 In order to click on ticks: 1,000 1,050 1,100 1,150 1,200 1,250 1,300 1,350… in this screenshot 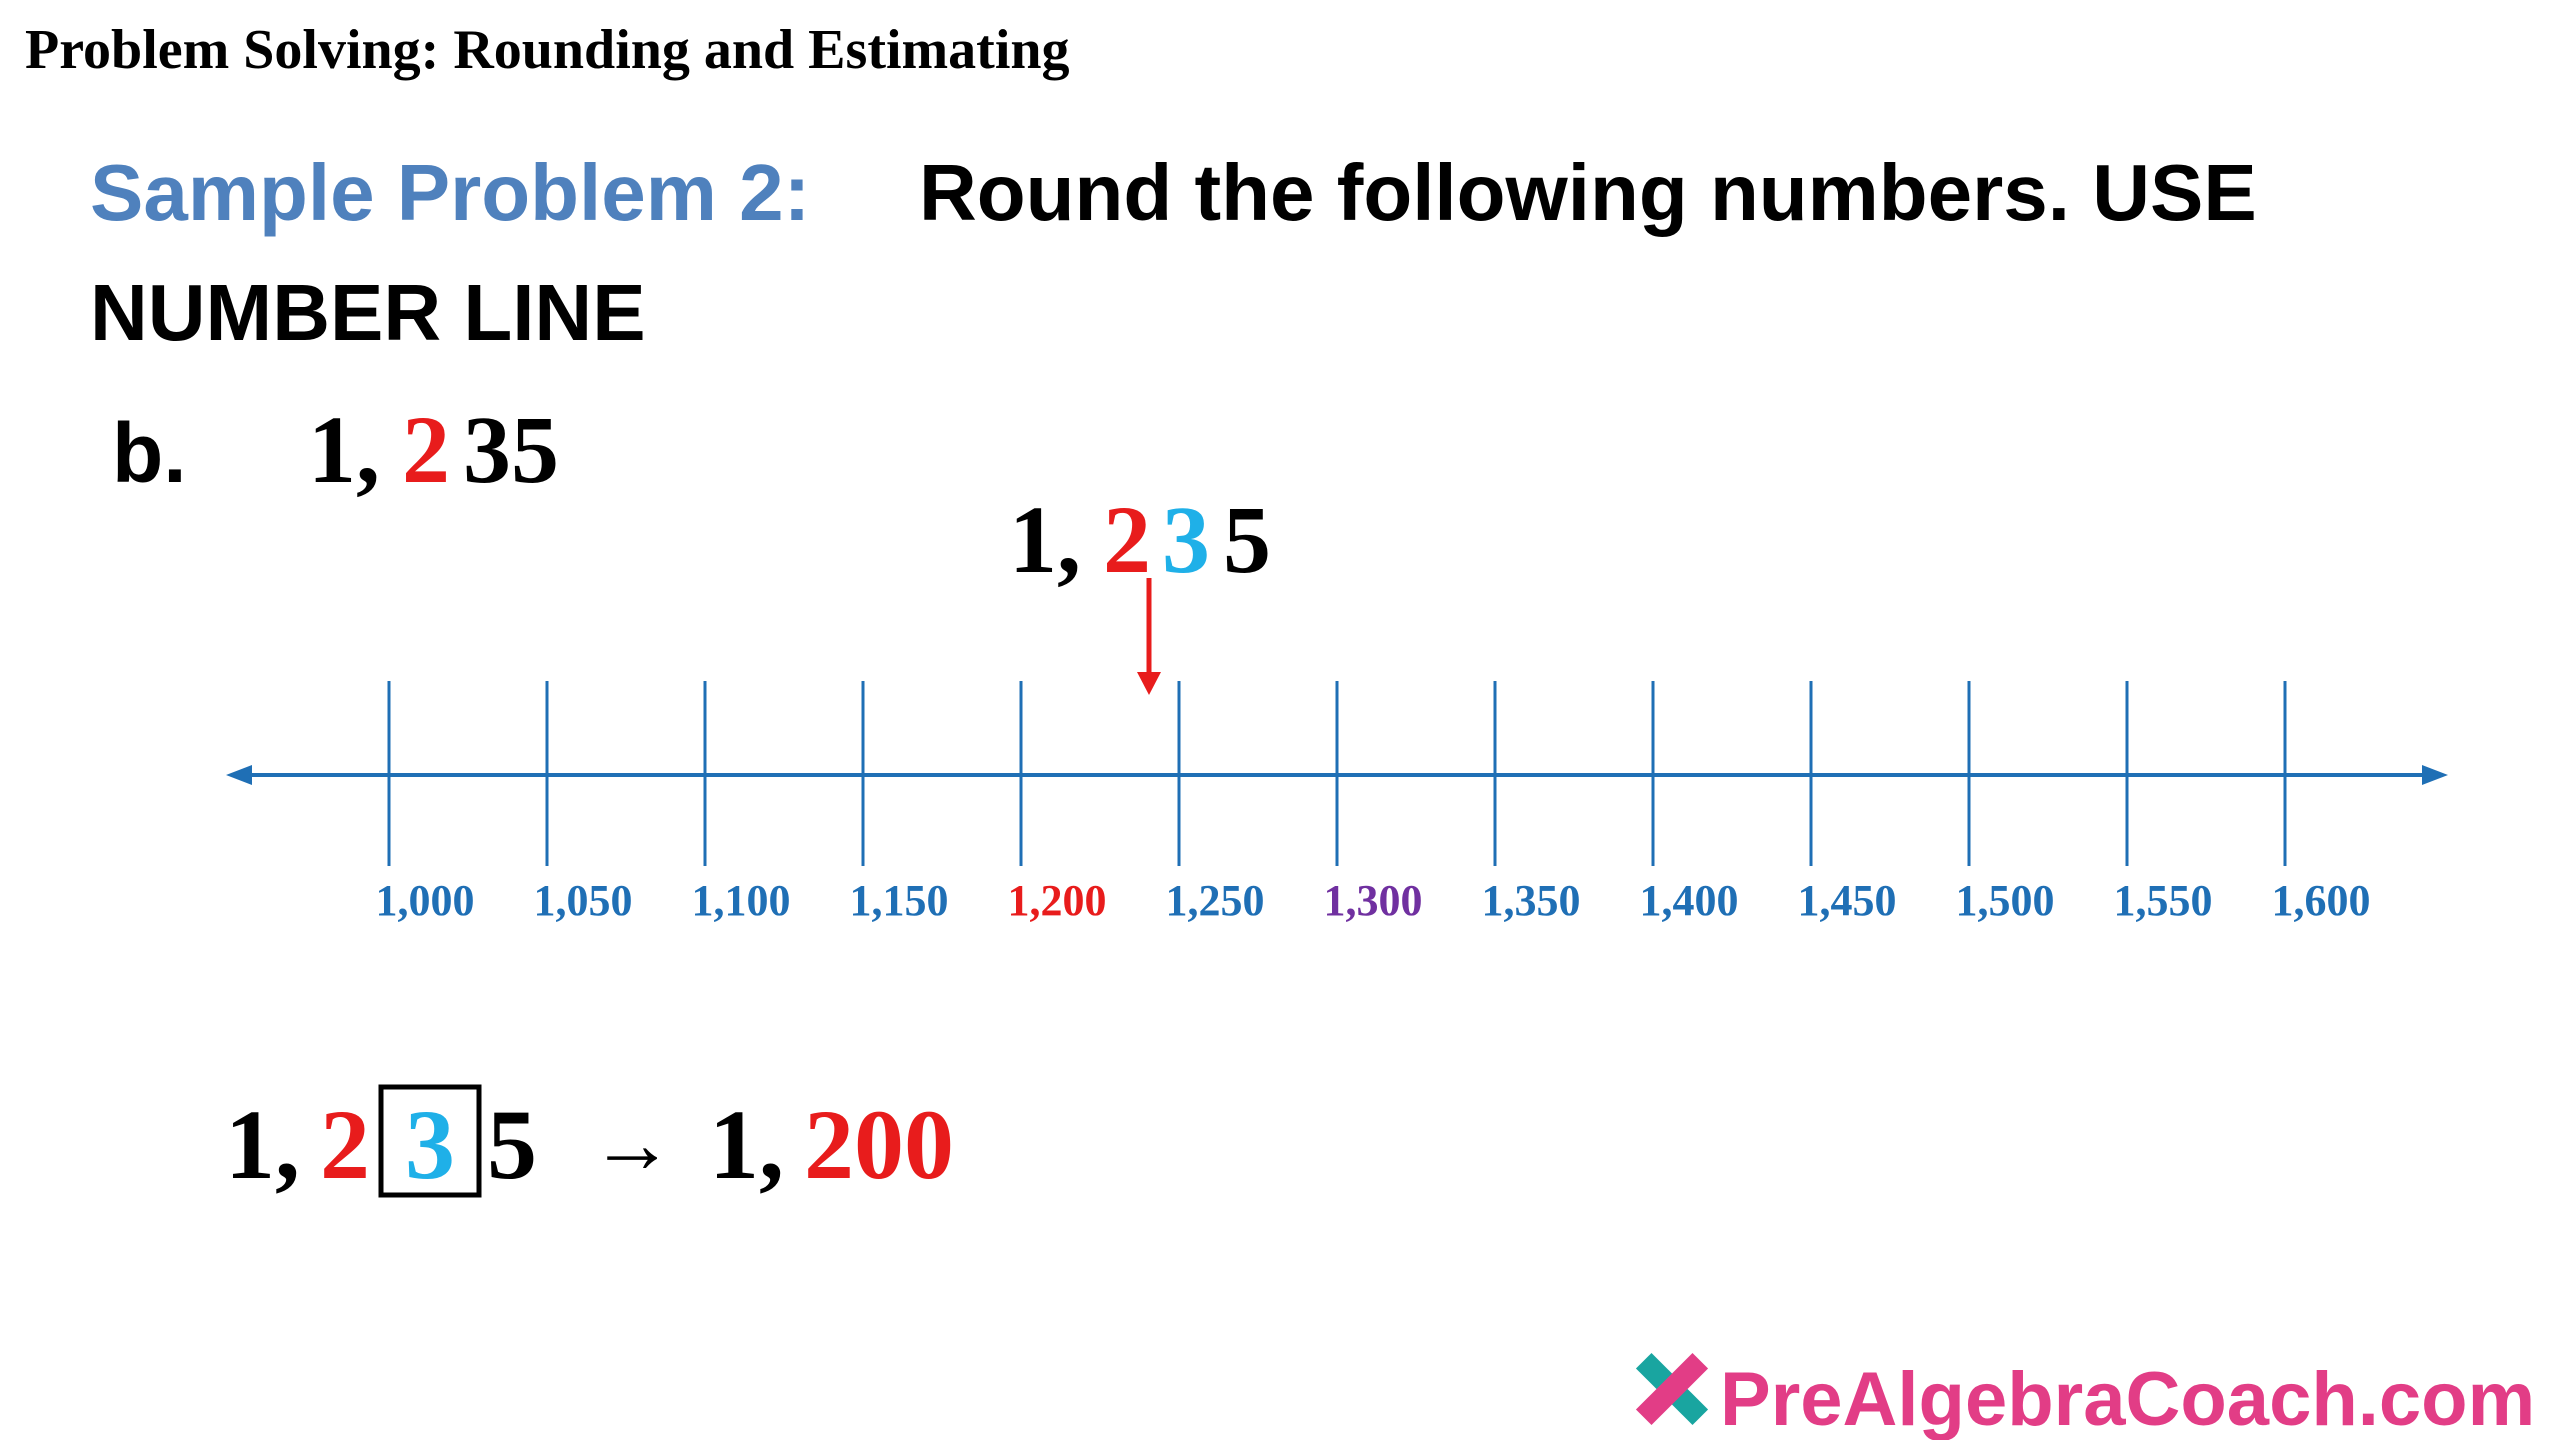, I will do `click(1373, 803)`.